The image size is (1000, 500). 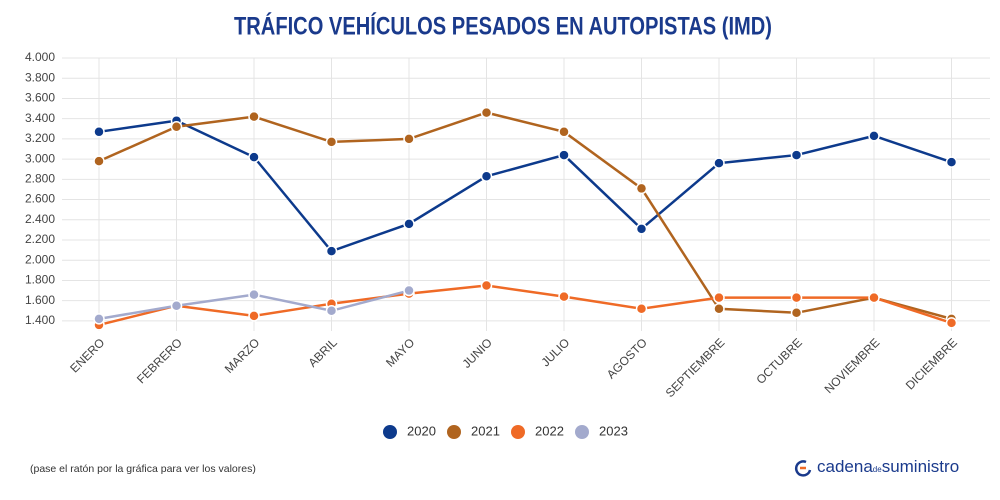 I want to click on y-tick-label: 3.800, so click(x=40, y=77).